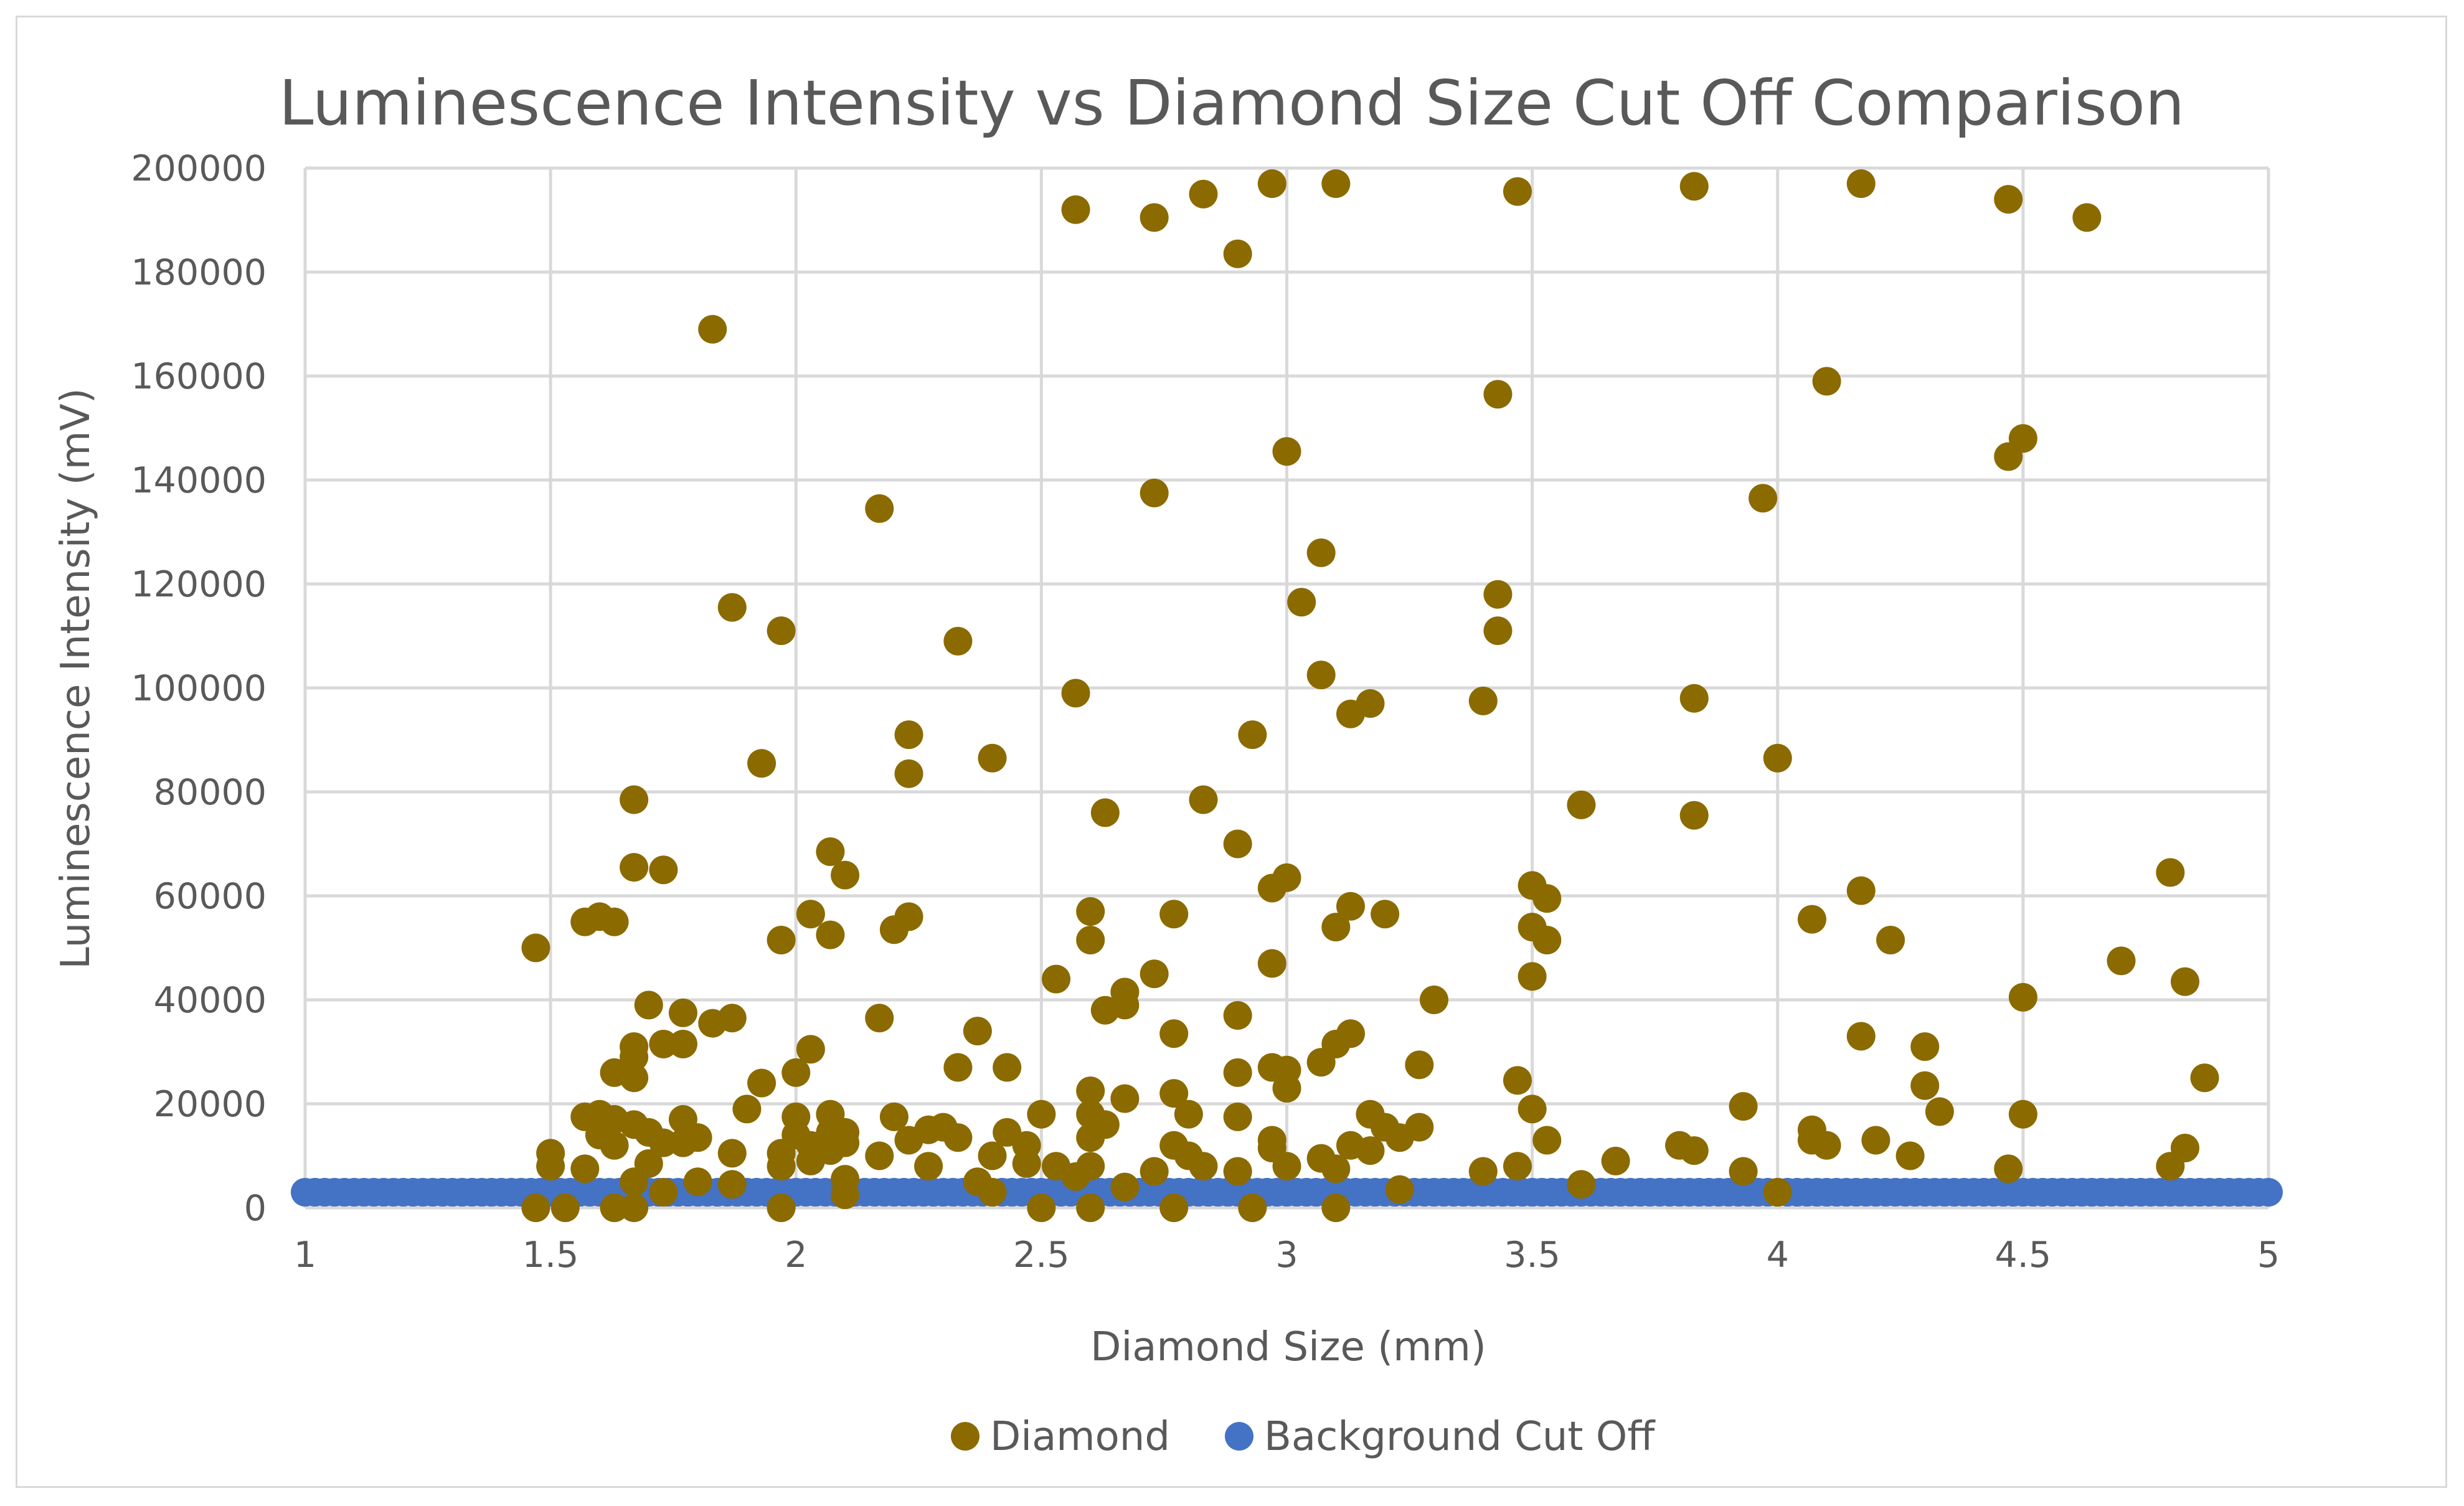 The image size is (2464, 1506). Describe the element at coordinates (1080, 1437) in the screenshot. I see `legend-label-diamond: Diamond` at that location.